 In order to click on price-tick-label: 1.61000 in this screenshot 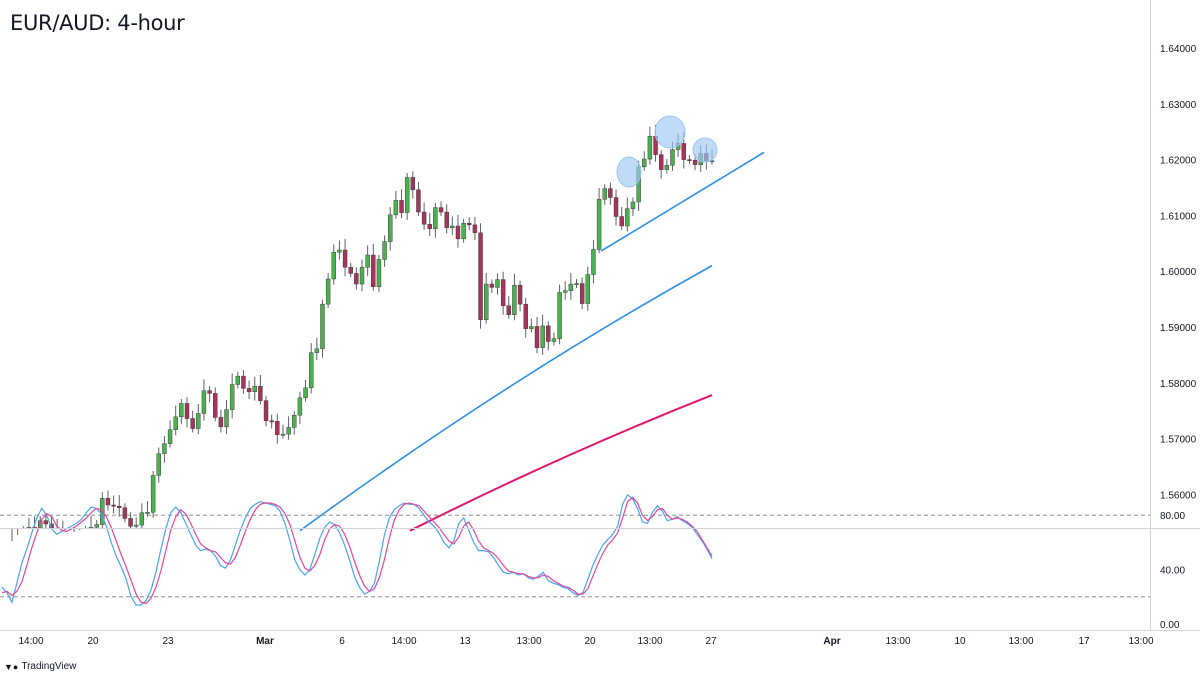, I will do `click(1178, 216)`.